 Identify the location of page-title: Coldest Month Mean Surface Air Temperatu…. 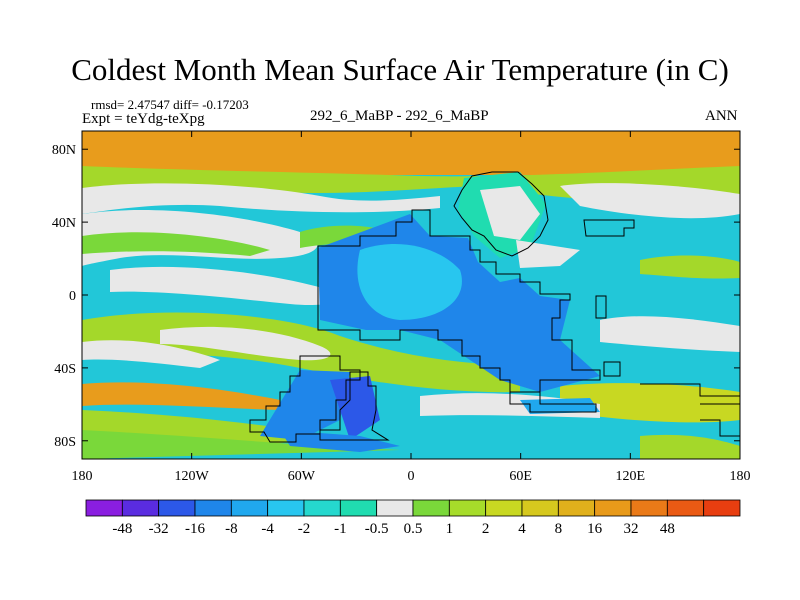
(400, 69).